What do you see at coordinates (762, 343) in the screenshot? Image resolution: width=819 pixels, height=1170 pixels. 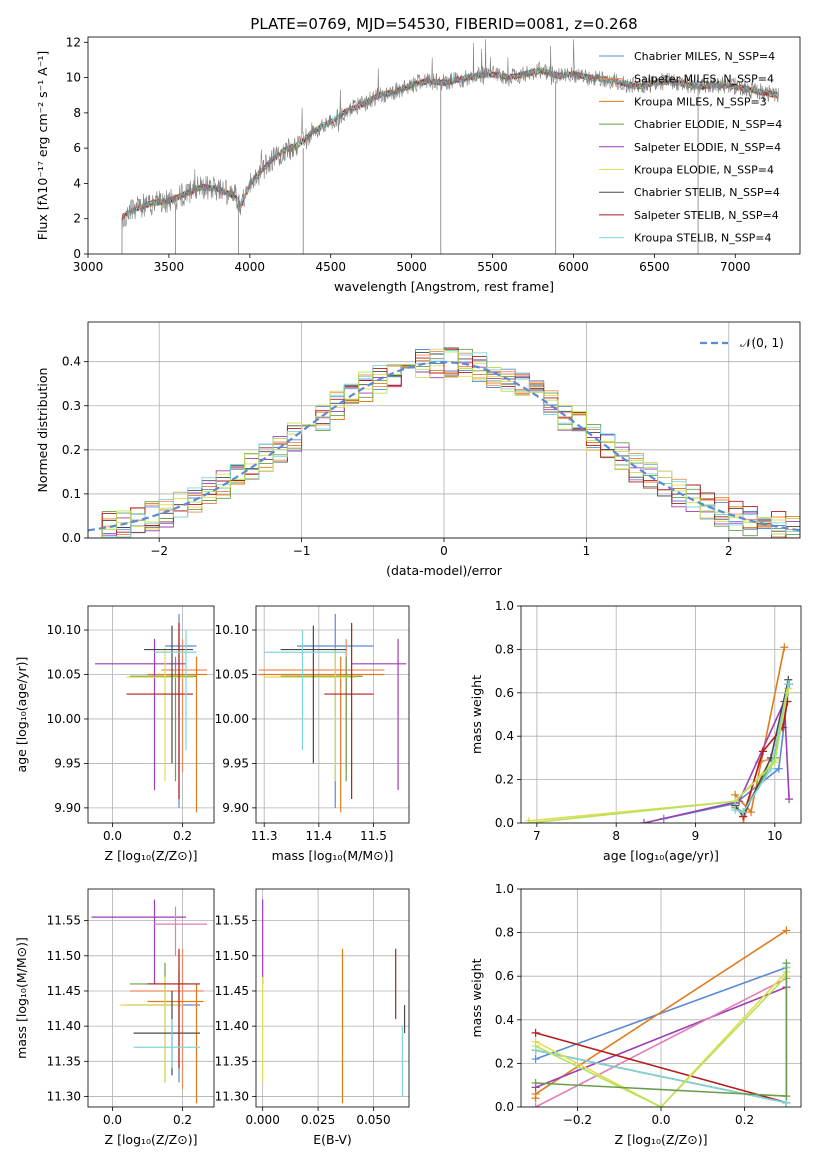 I see `legend-entry: 𝒩(0, 1)` at bounding box center [762, 343].